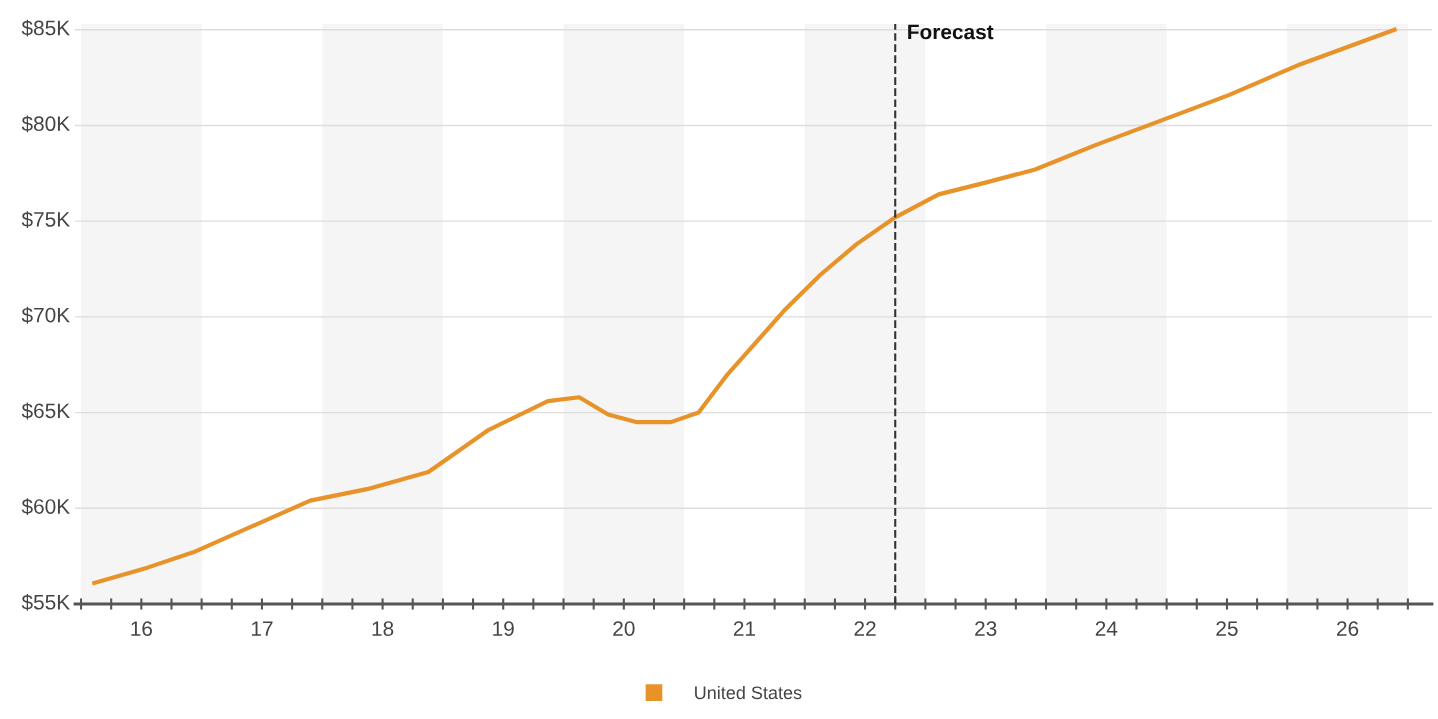 Image resolution: width=1438 pixels, height=719 pixels. I want to click on legend-label: United States, so click(748, 692).